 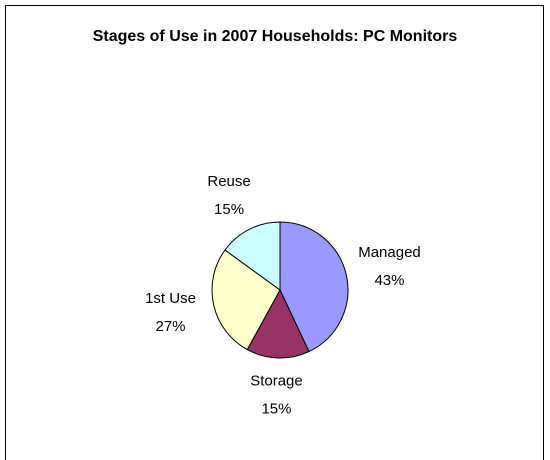 I want to click on slice-label: Managed, so click(x=389, y=252).